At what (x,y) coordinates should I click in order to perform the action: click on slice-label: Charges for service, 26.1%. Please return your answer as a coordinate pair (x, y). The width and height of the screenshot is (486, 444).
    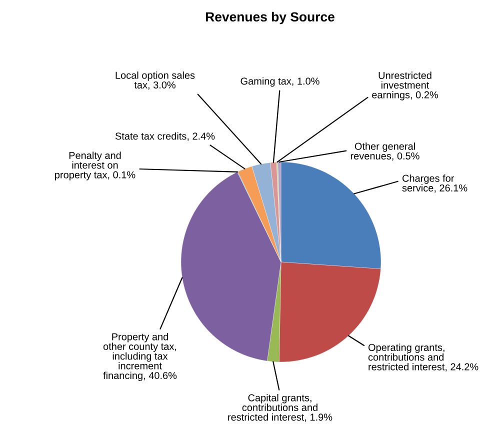
    Looking at the image, I should click on (435, 183).